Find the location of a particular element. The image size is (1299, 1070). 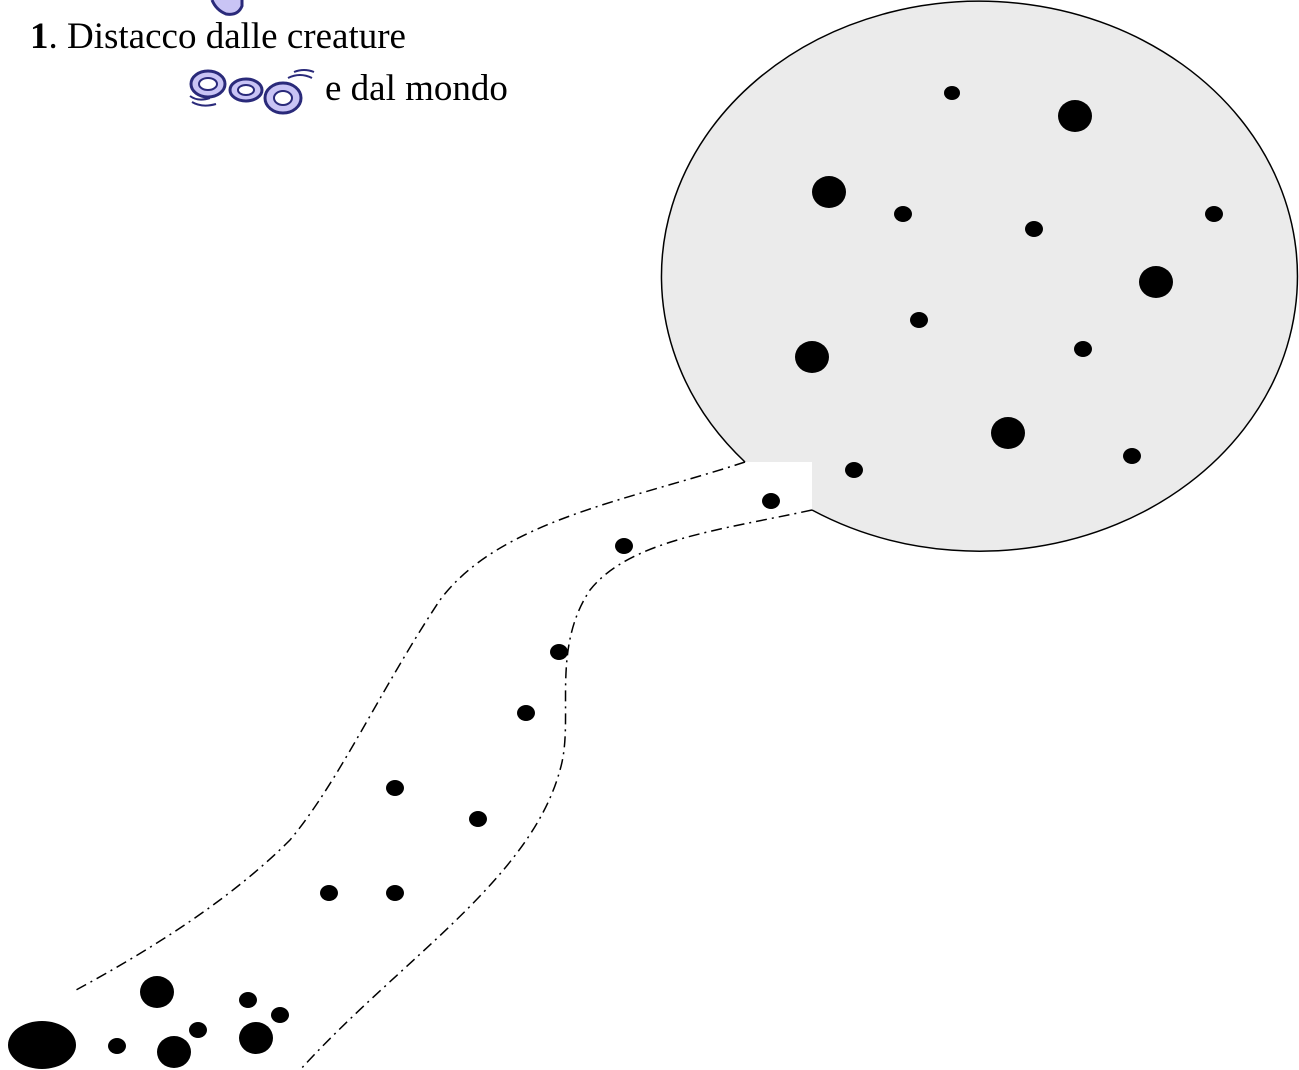

heading-number: 1 is located at coordinates (39, 36).